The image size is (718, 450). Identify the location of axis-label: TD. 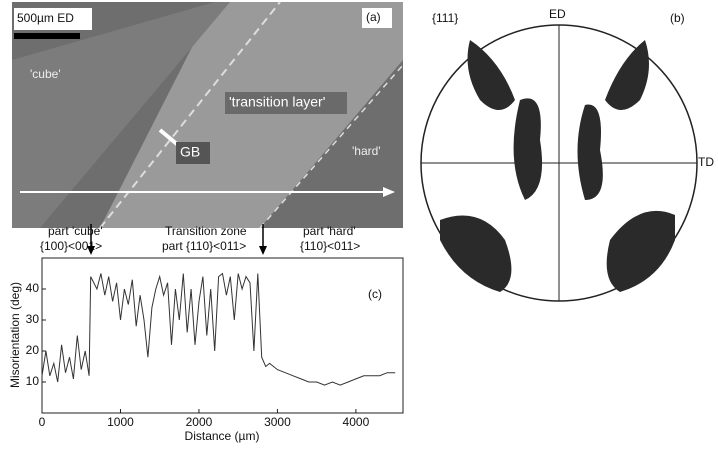
(706, 162).